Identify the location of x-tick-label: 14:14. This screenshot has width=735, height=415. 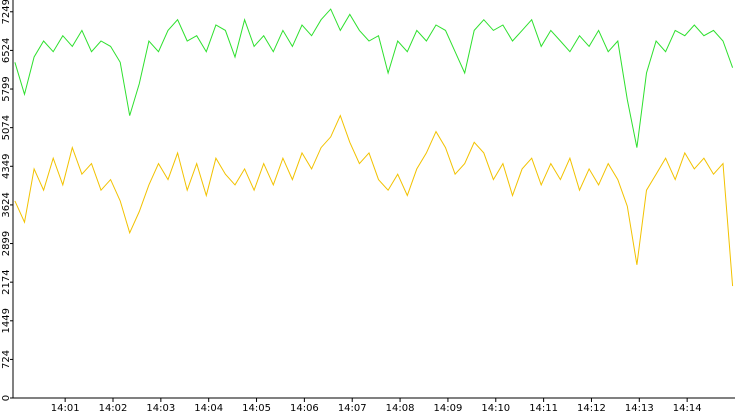
(687, 408).